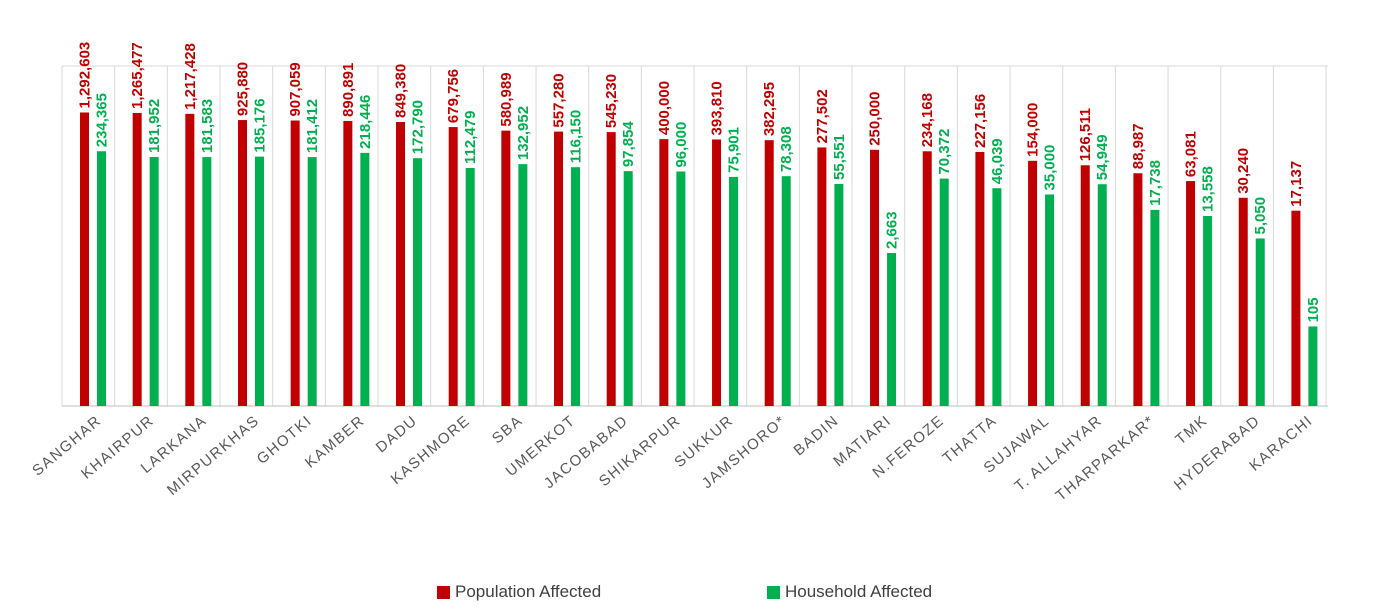 Image resolution: width=1391 pixels, height=615 pixels. What do you see at coordinates (528, 591) in the screenshot?
I see `legend-label-population: Population Affected` at bounding box center [528, 591].